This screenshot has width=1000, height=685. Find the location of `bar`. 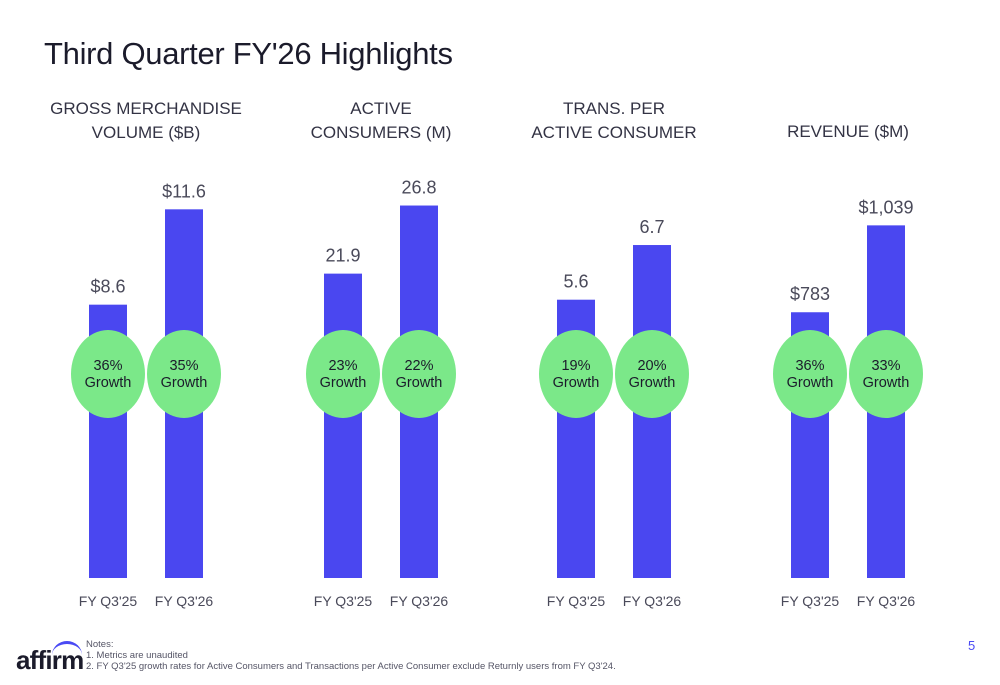

bar is located at coordinates (343, 425).